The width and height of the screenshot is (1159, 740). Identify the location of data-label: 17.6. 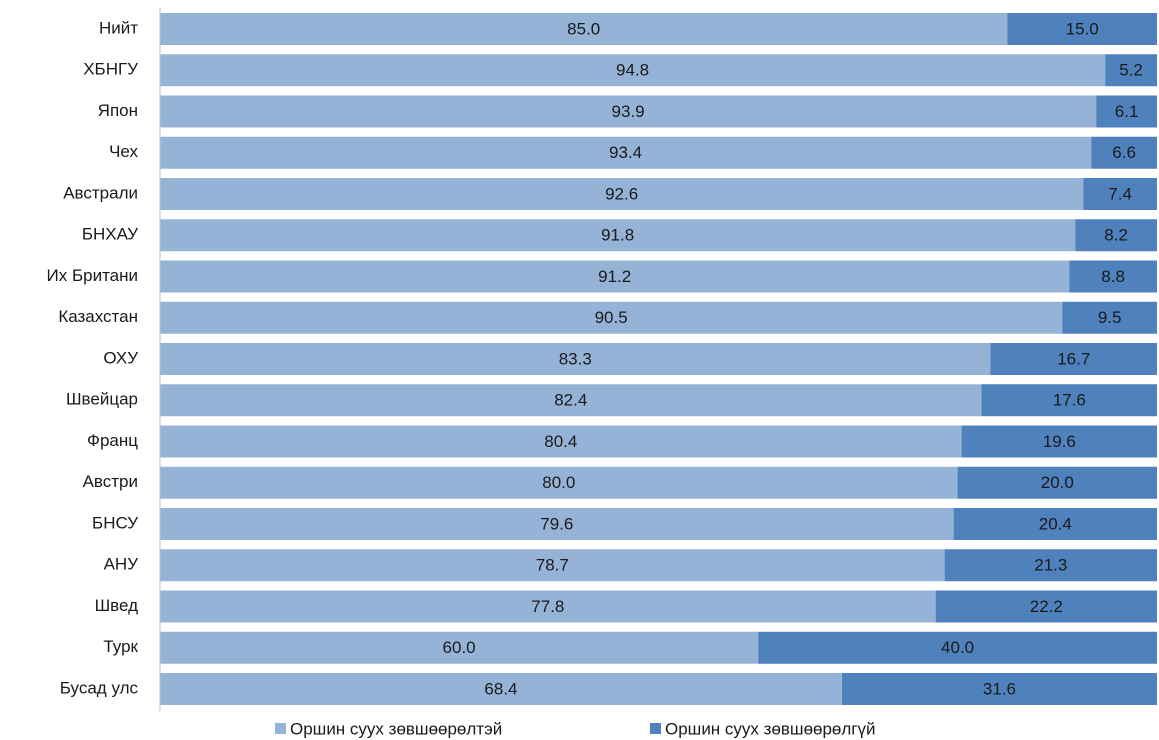
(1069, 400).